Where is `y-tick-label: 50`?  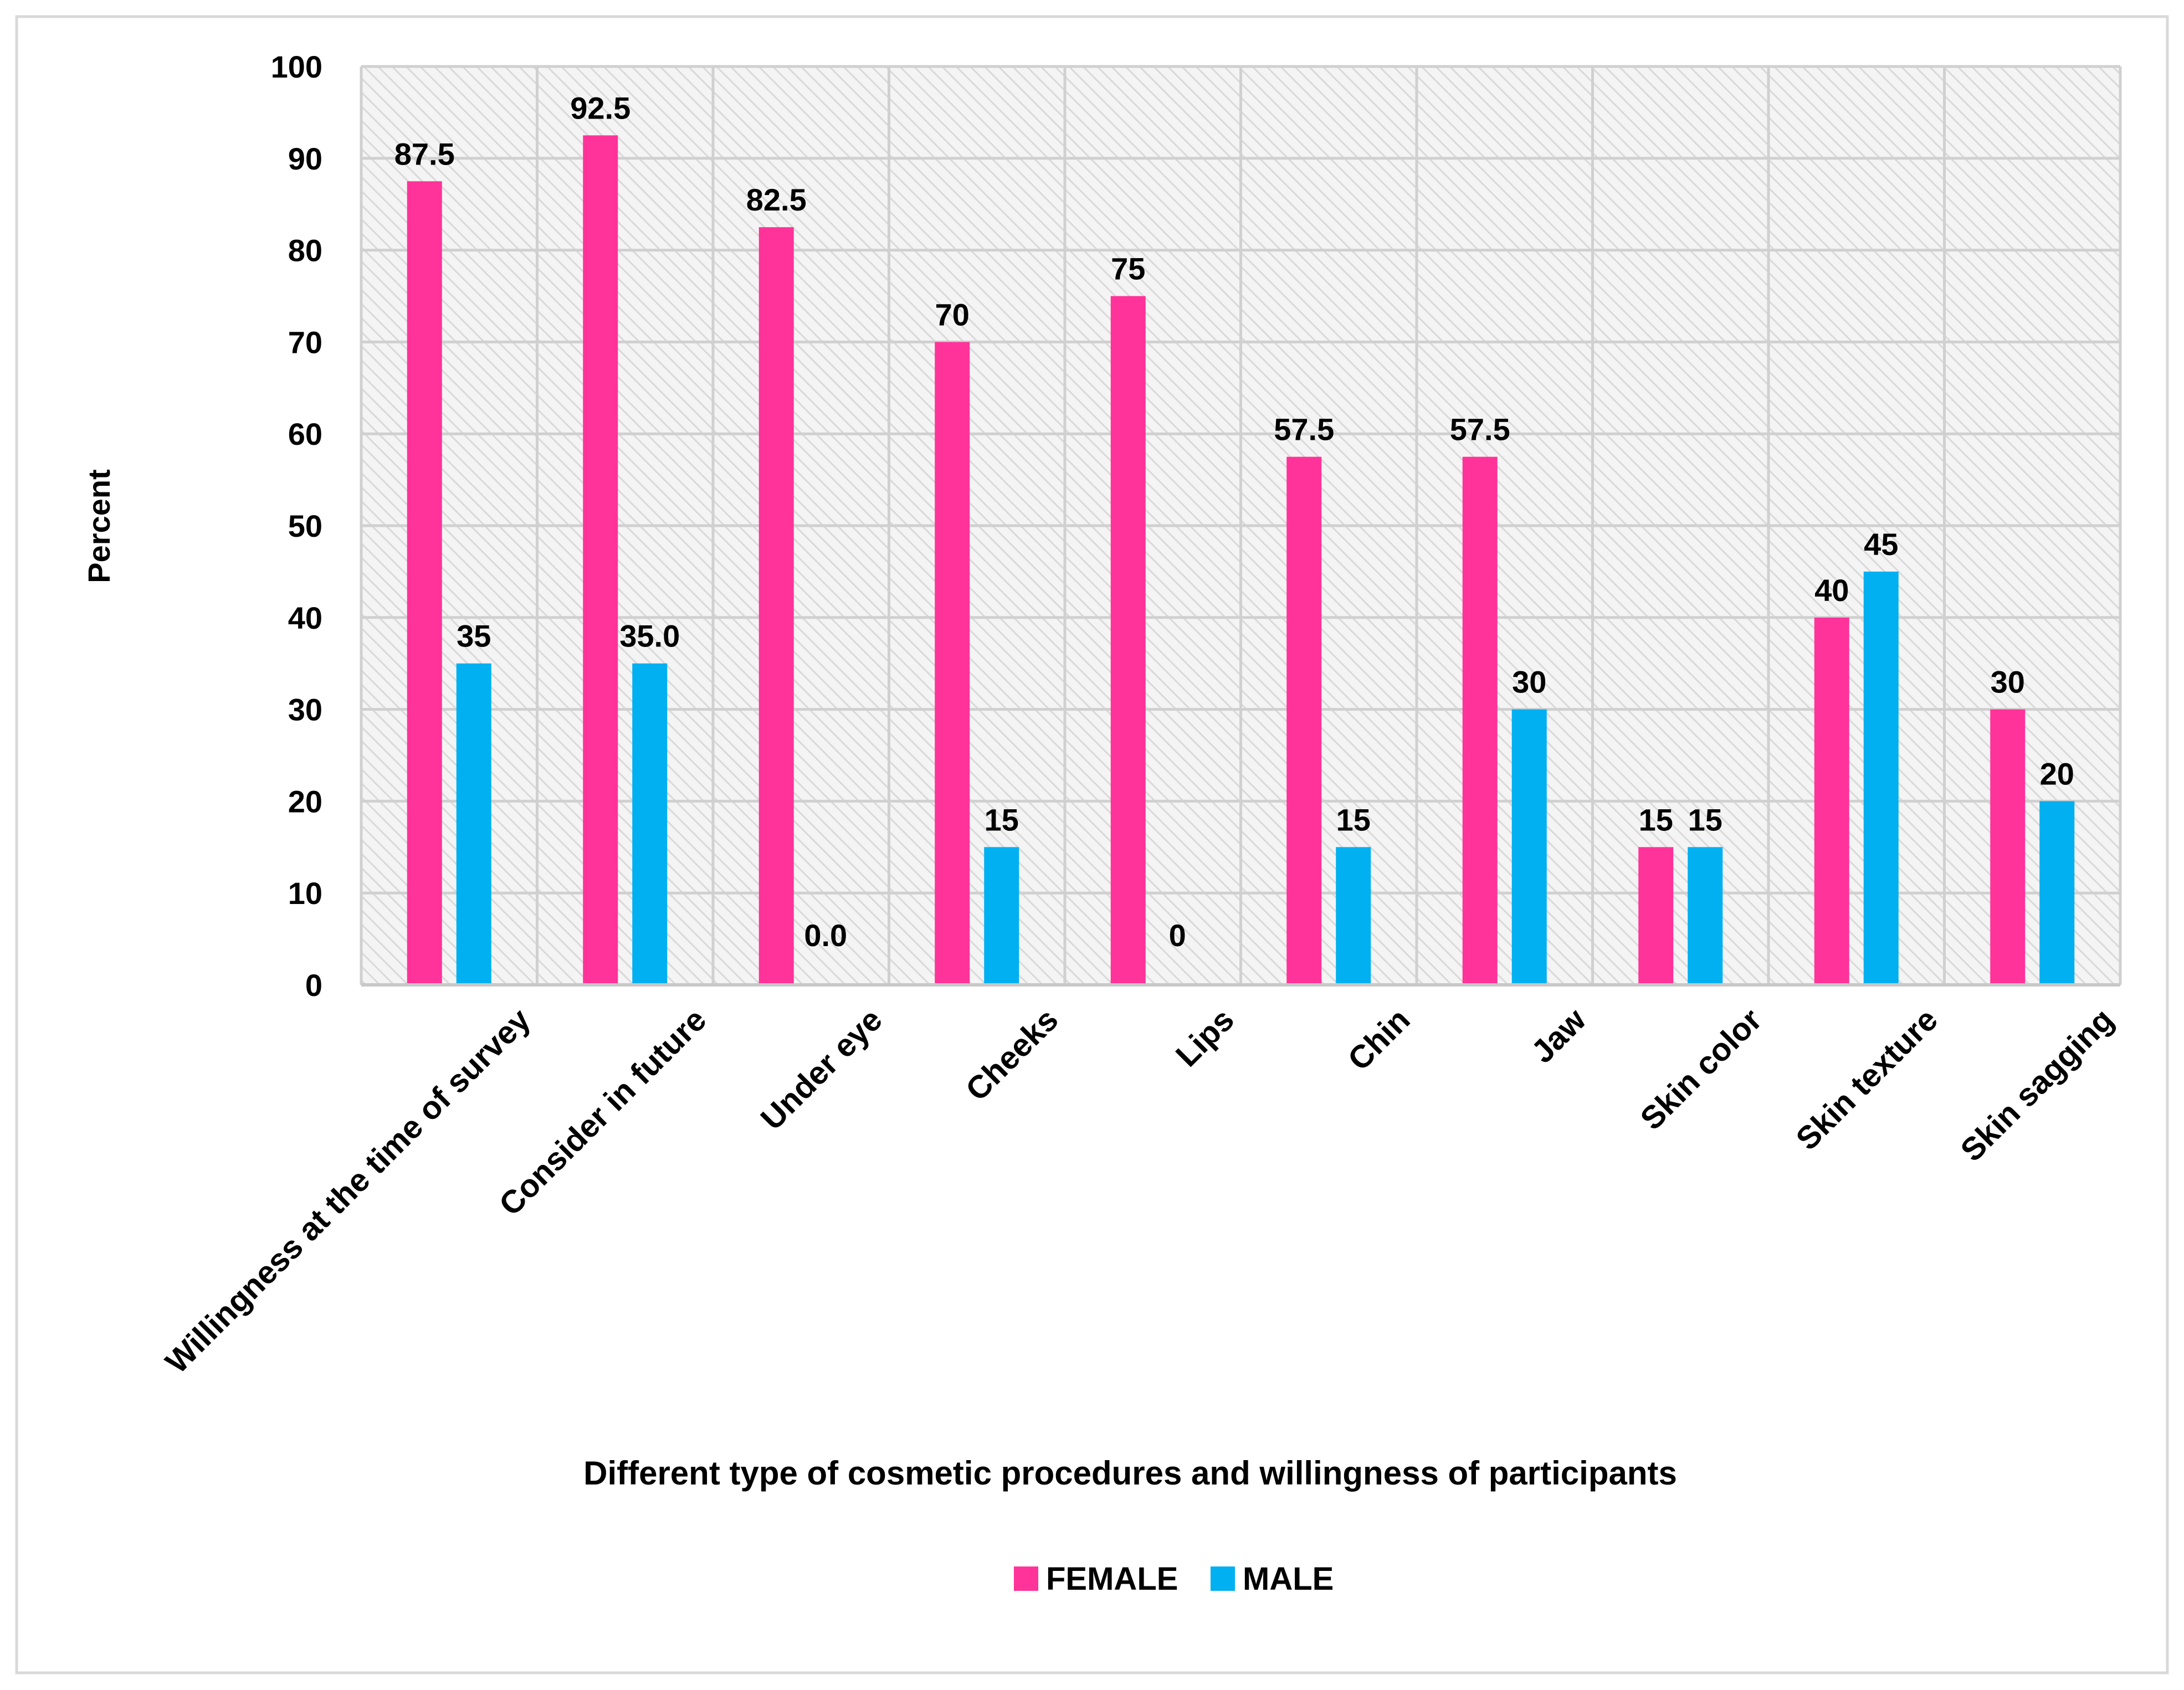 y-tick-label: 50 is located at coordinates (305, 526).